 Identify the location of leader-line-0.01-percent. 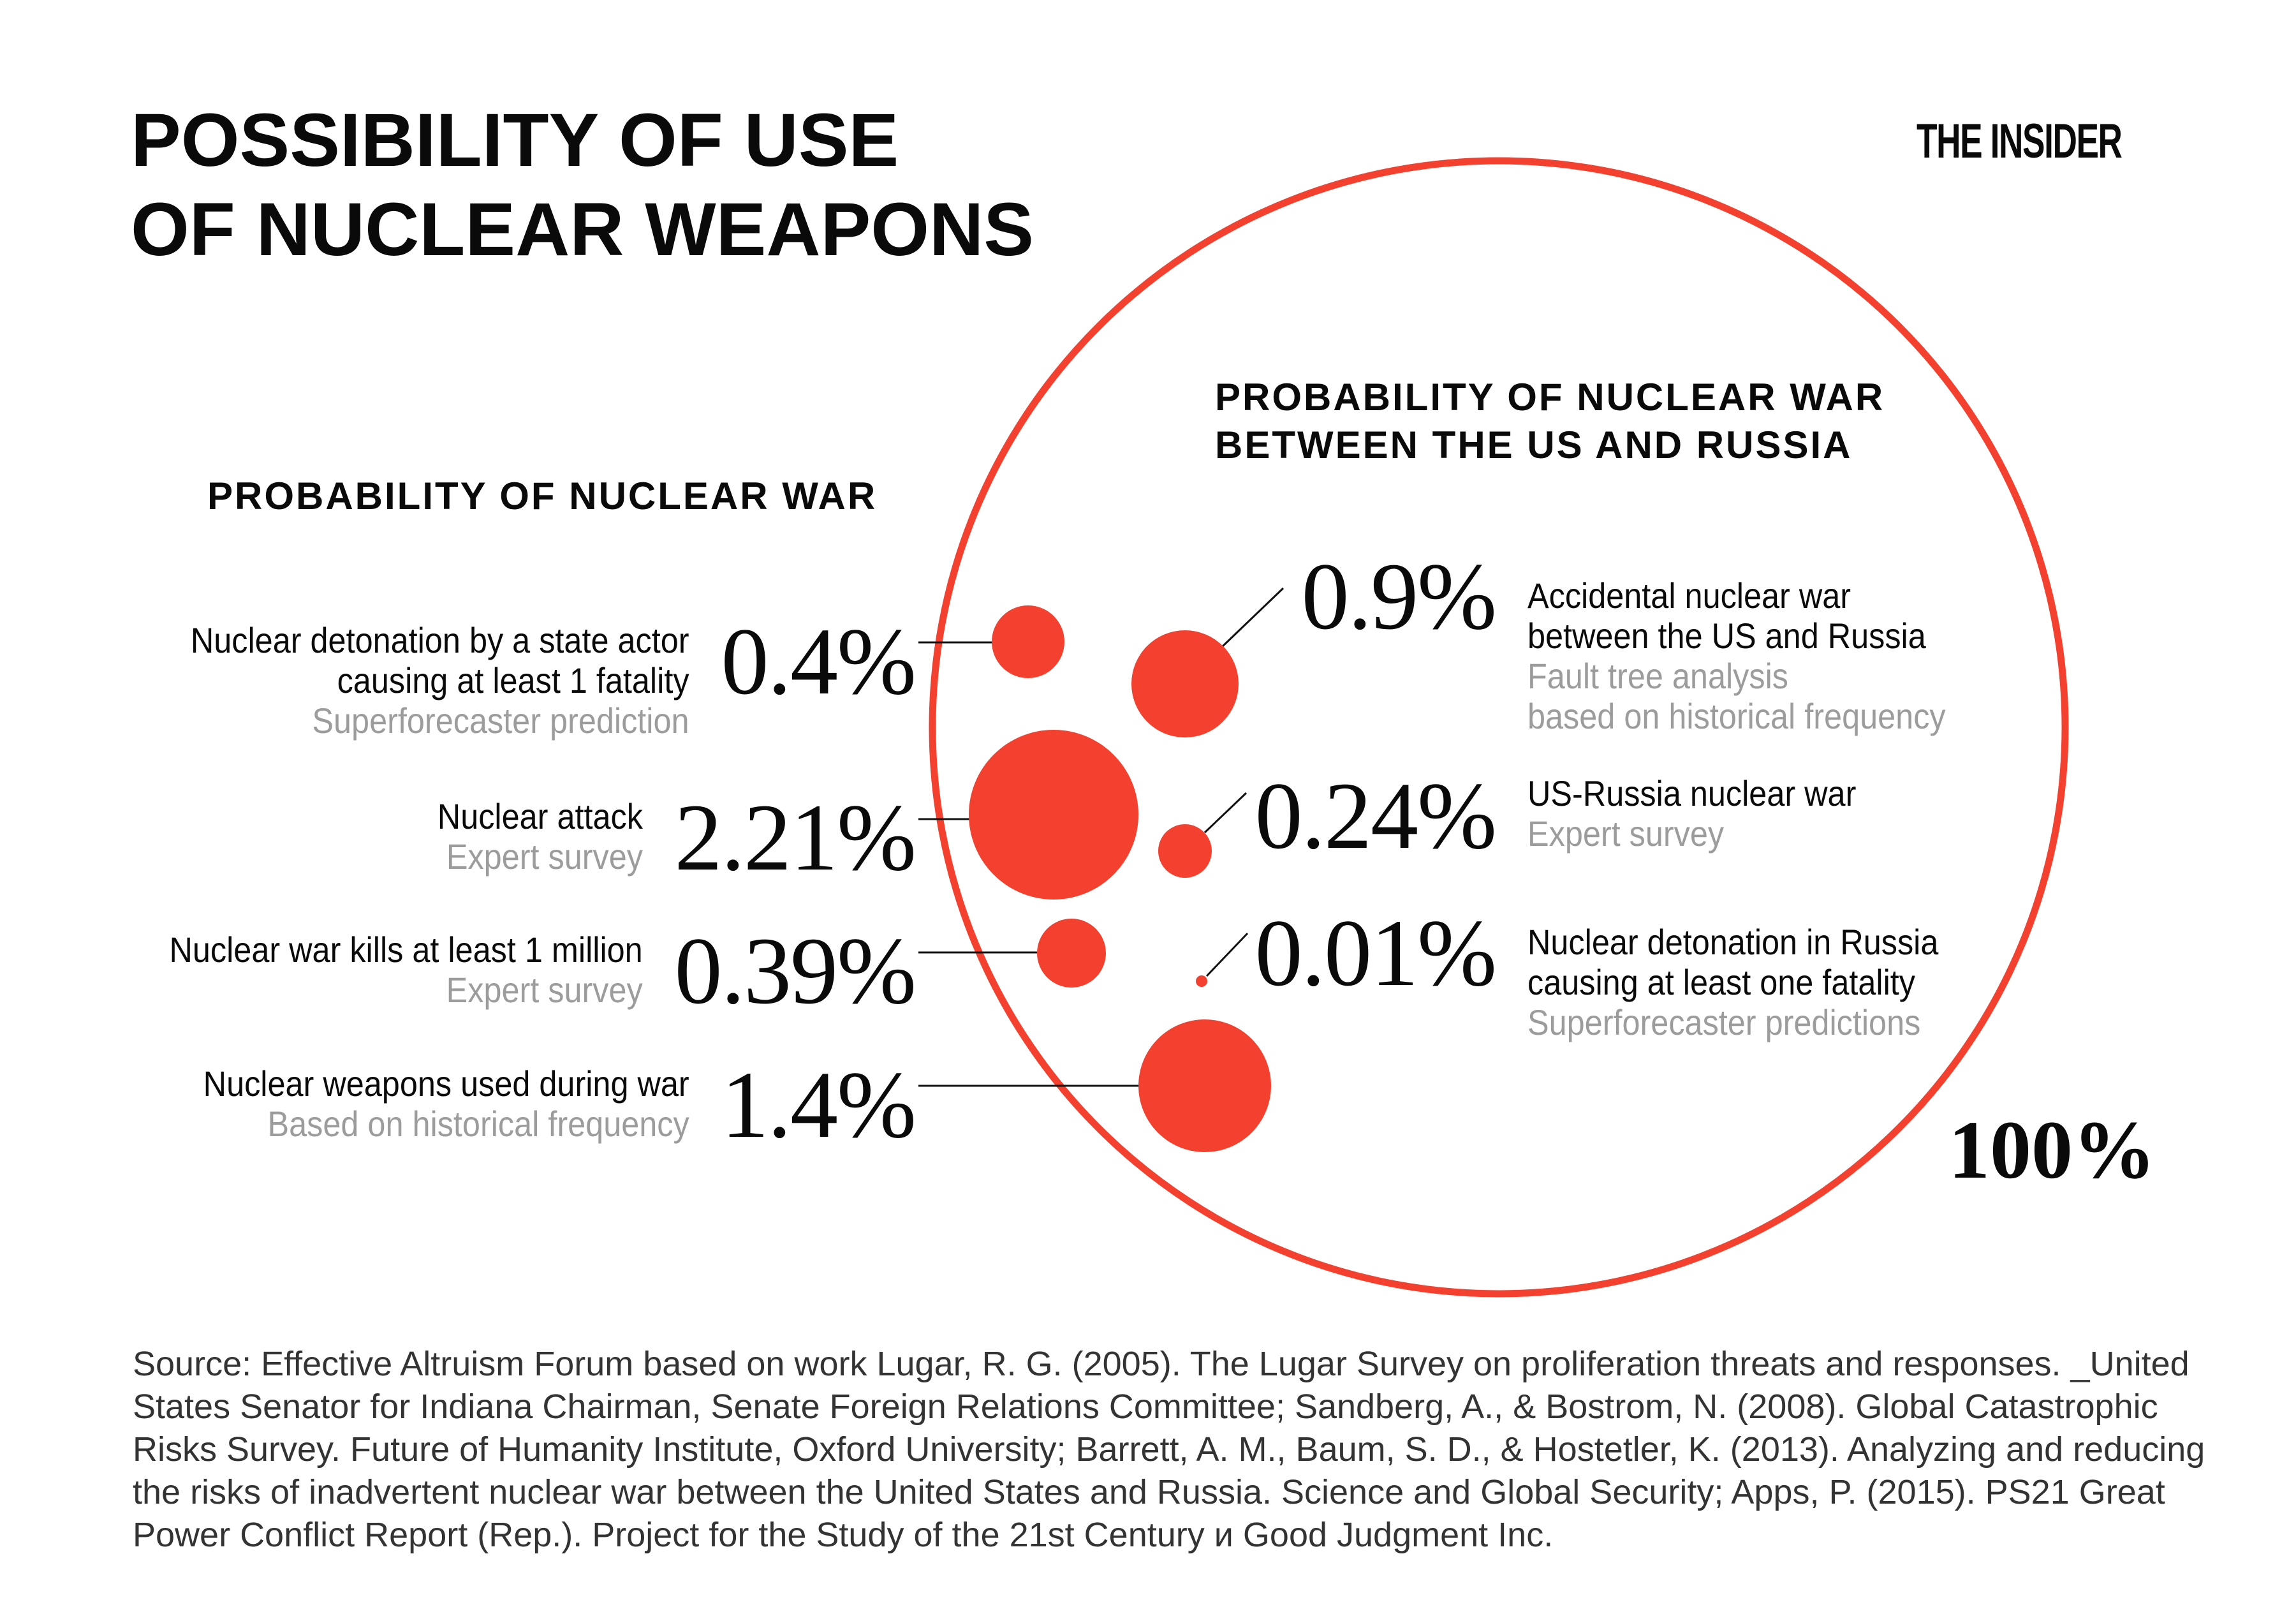
(1227, 954).